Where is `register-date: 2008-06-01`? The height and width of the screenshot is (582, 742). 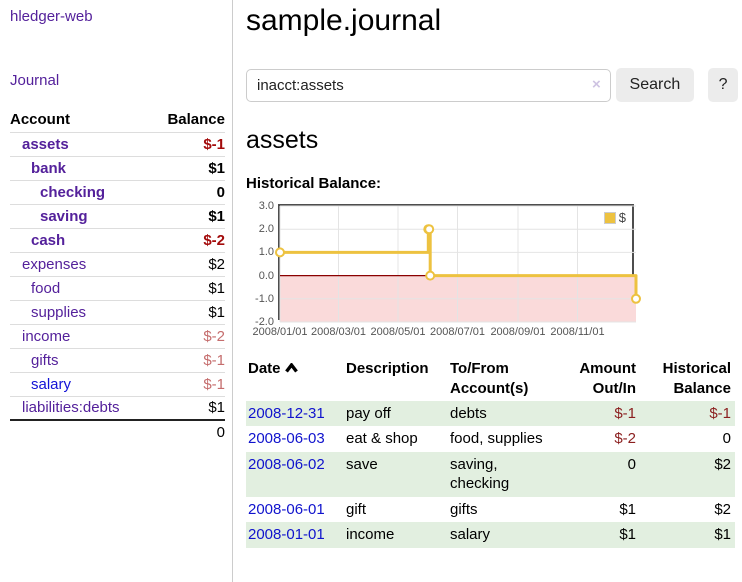 register-date: 2008-06-01 is located at coordinates (294, 510).